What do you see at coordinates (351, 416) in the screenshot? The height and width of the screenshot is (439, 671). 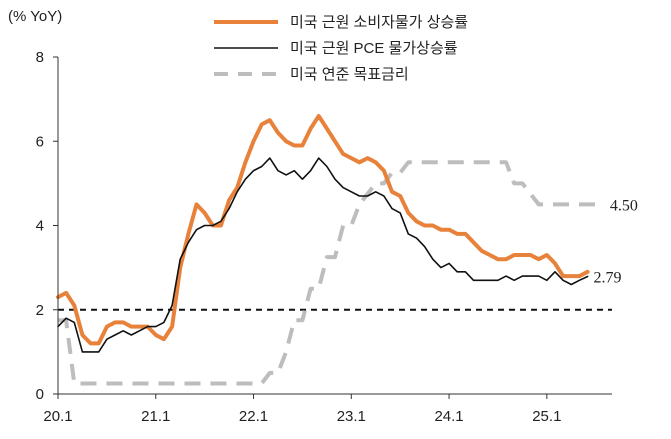 I see `x-tick-label: 23.1` at bounding box center [351, 416].